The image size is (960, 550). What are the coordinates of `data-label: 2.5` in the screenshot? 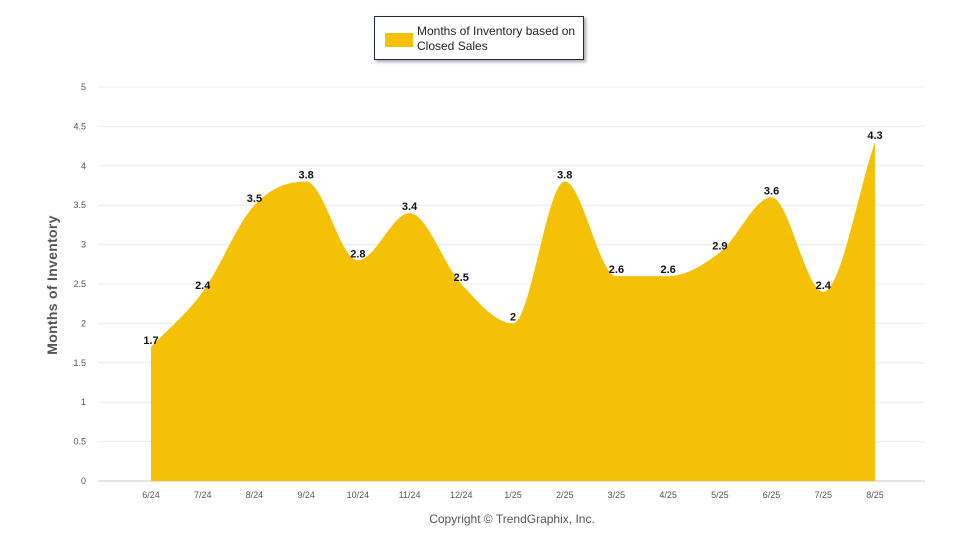 It's located at (461, 278).